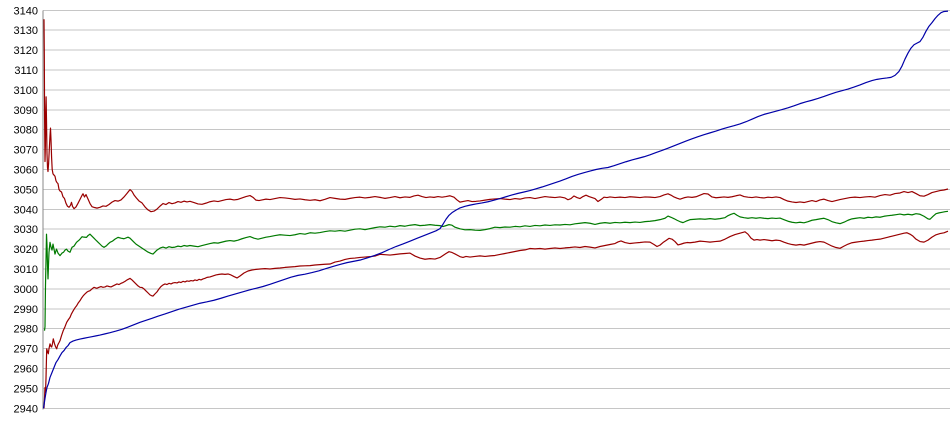  I want to click on y-tick-label: 2960, so click(26, 370).